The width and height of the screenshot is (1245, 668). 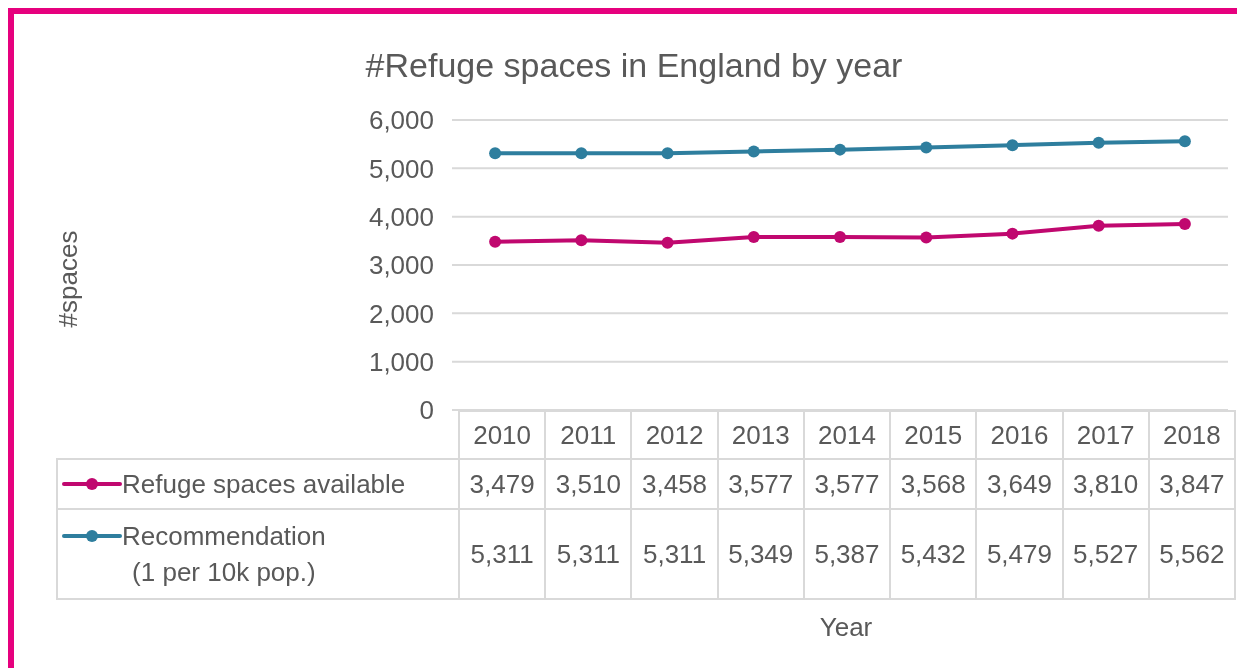 What do you see at coordinates (401, 216) in the screenshot?
I see `y-tick-label: 4,000` at bounding box center [401, 216].